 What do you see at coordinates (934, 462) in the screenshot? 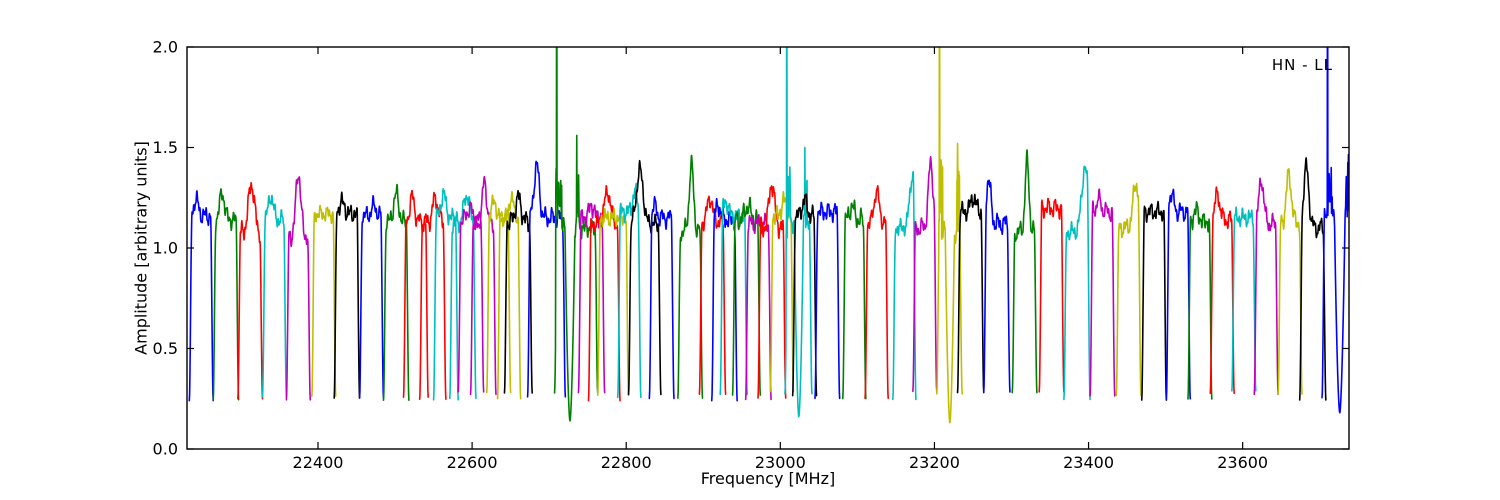
I see `x-tick-label: 23200` at bounding box center [934, 462].